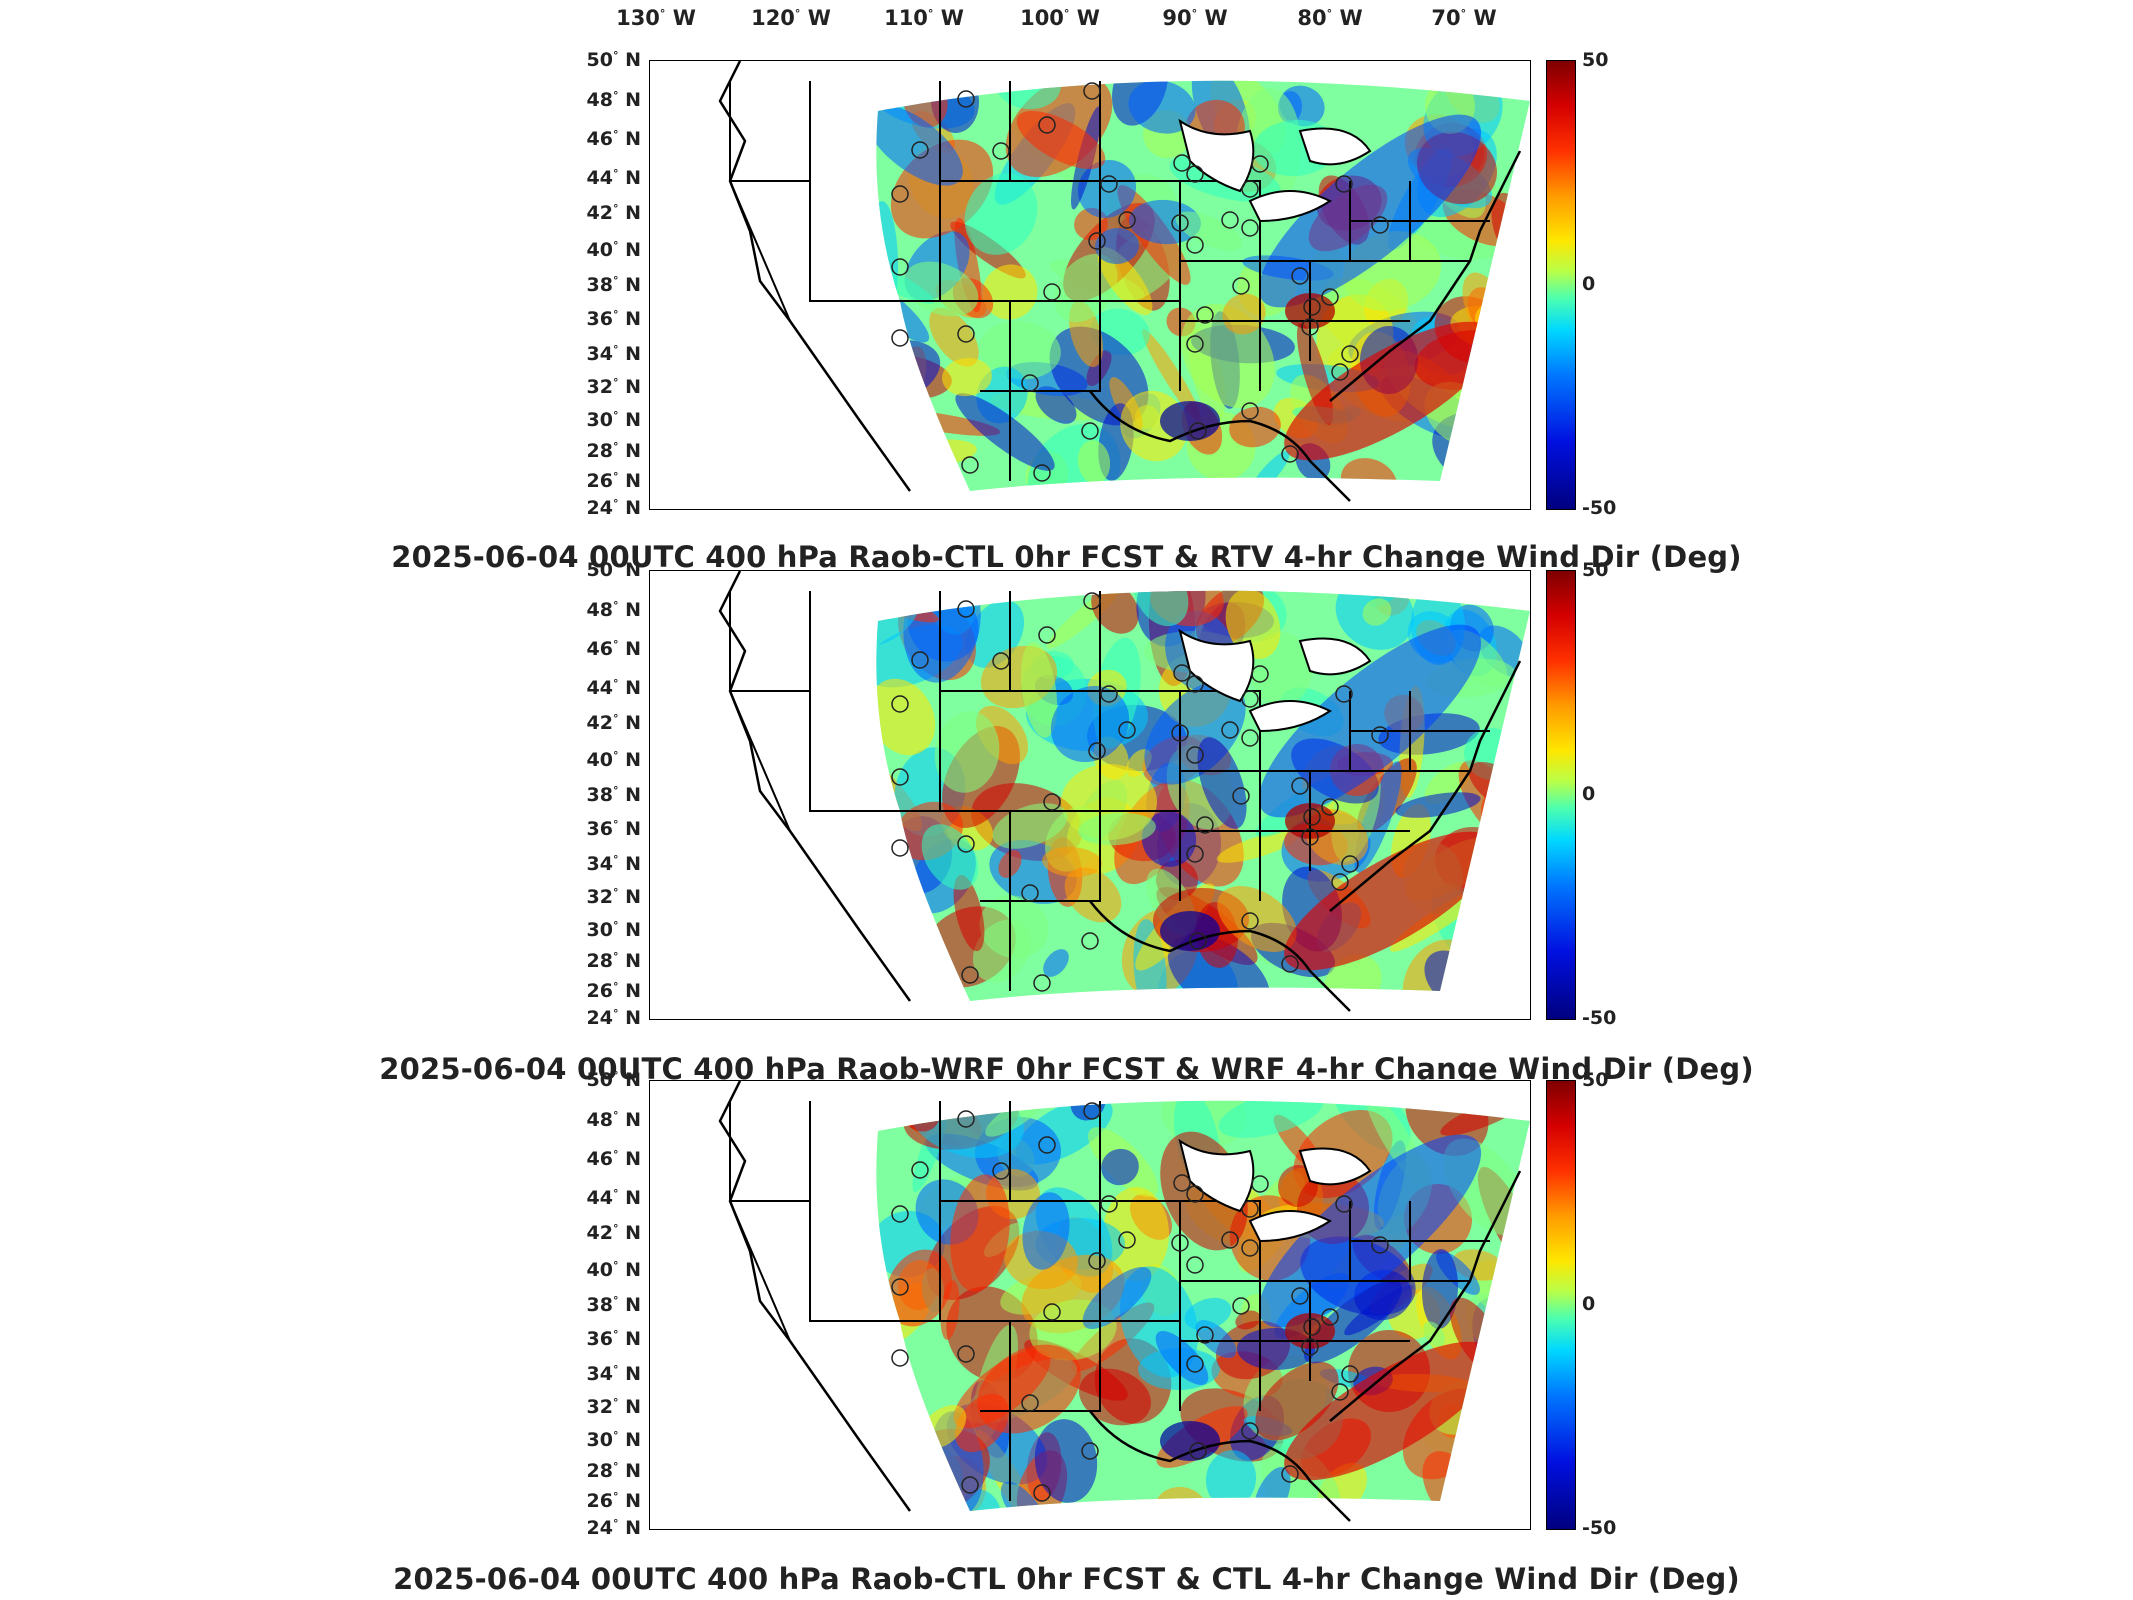 The height and width of the screenshot is (1600, 2133). I want to click on map-frame, so click(1090, 1305).